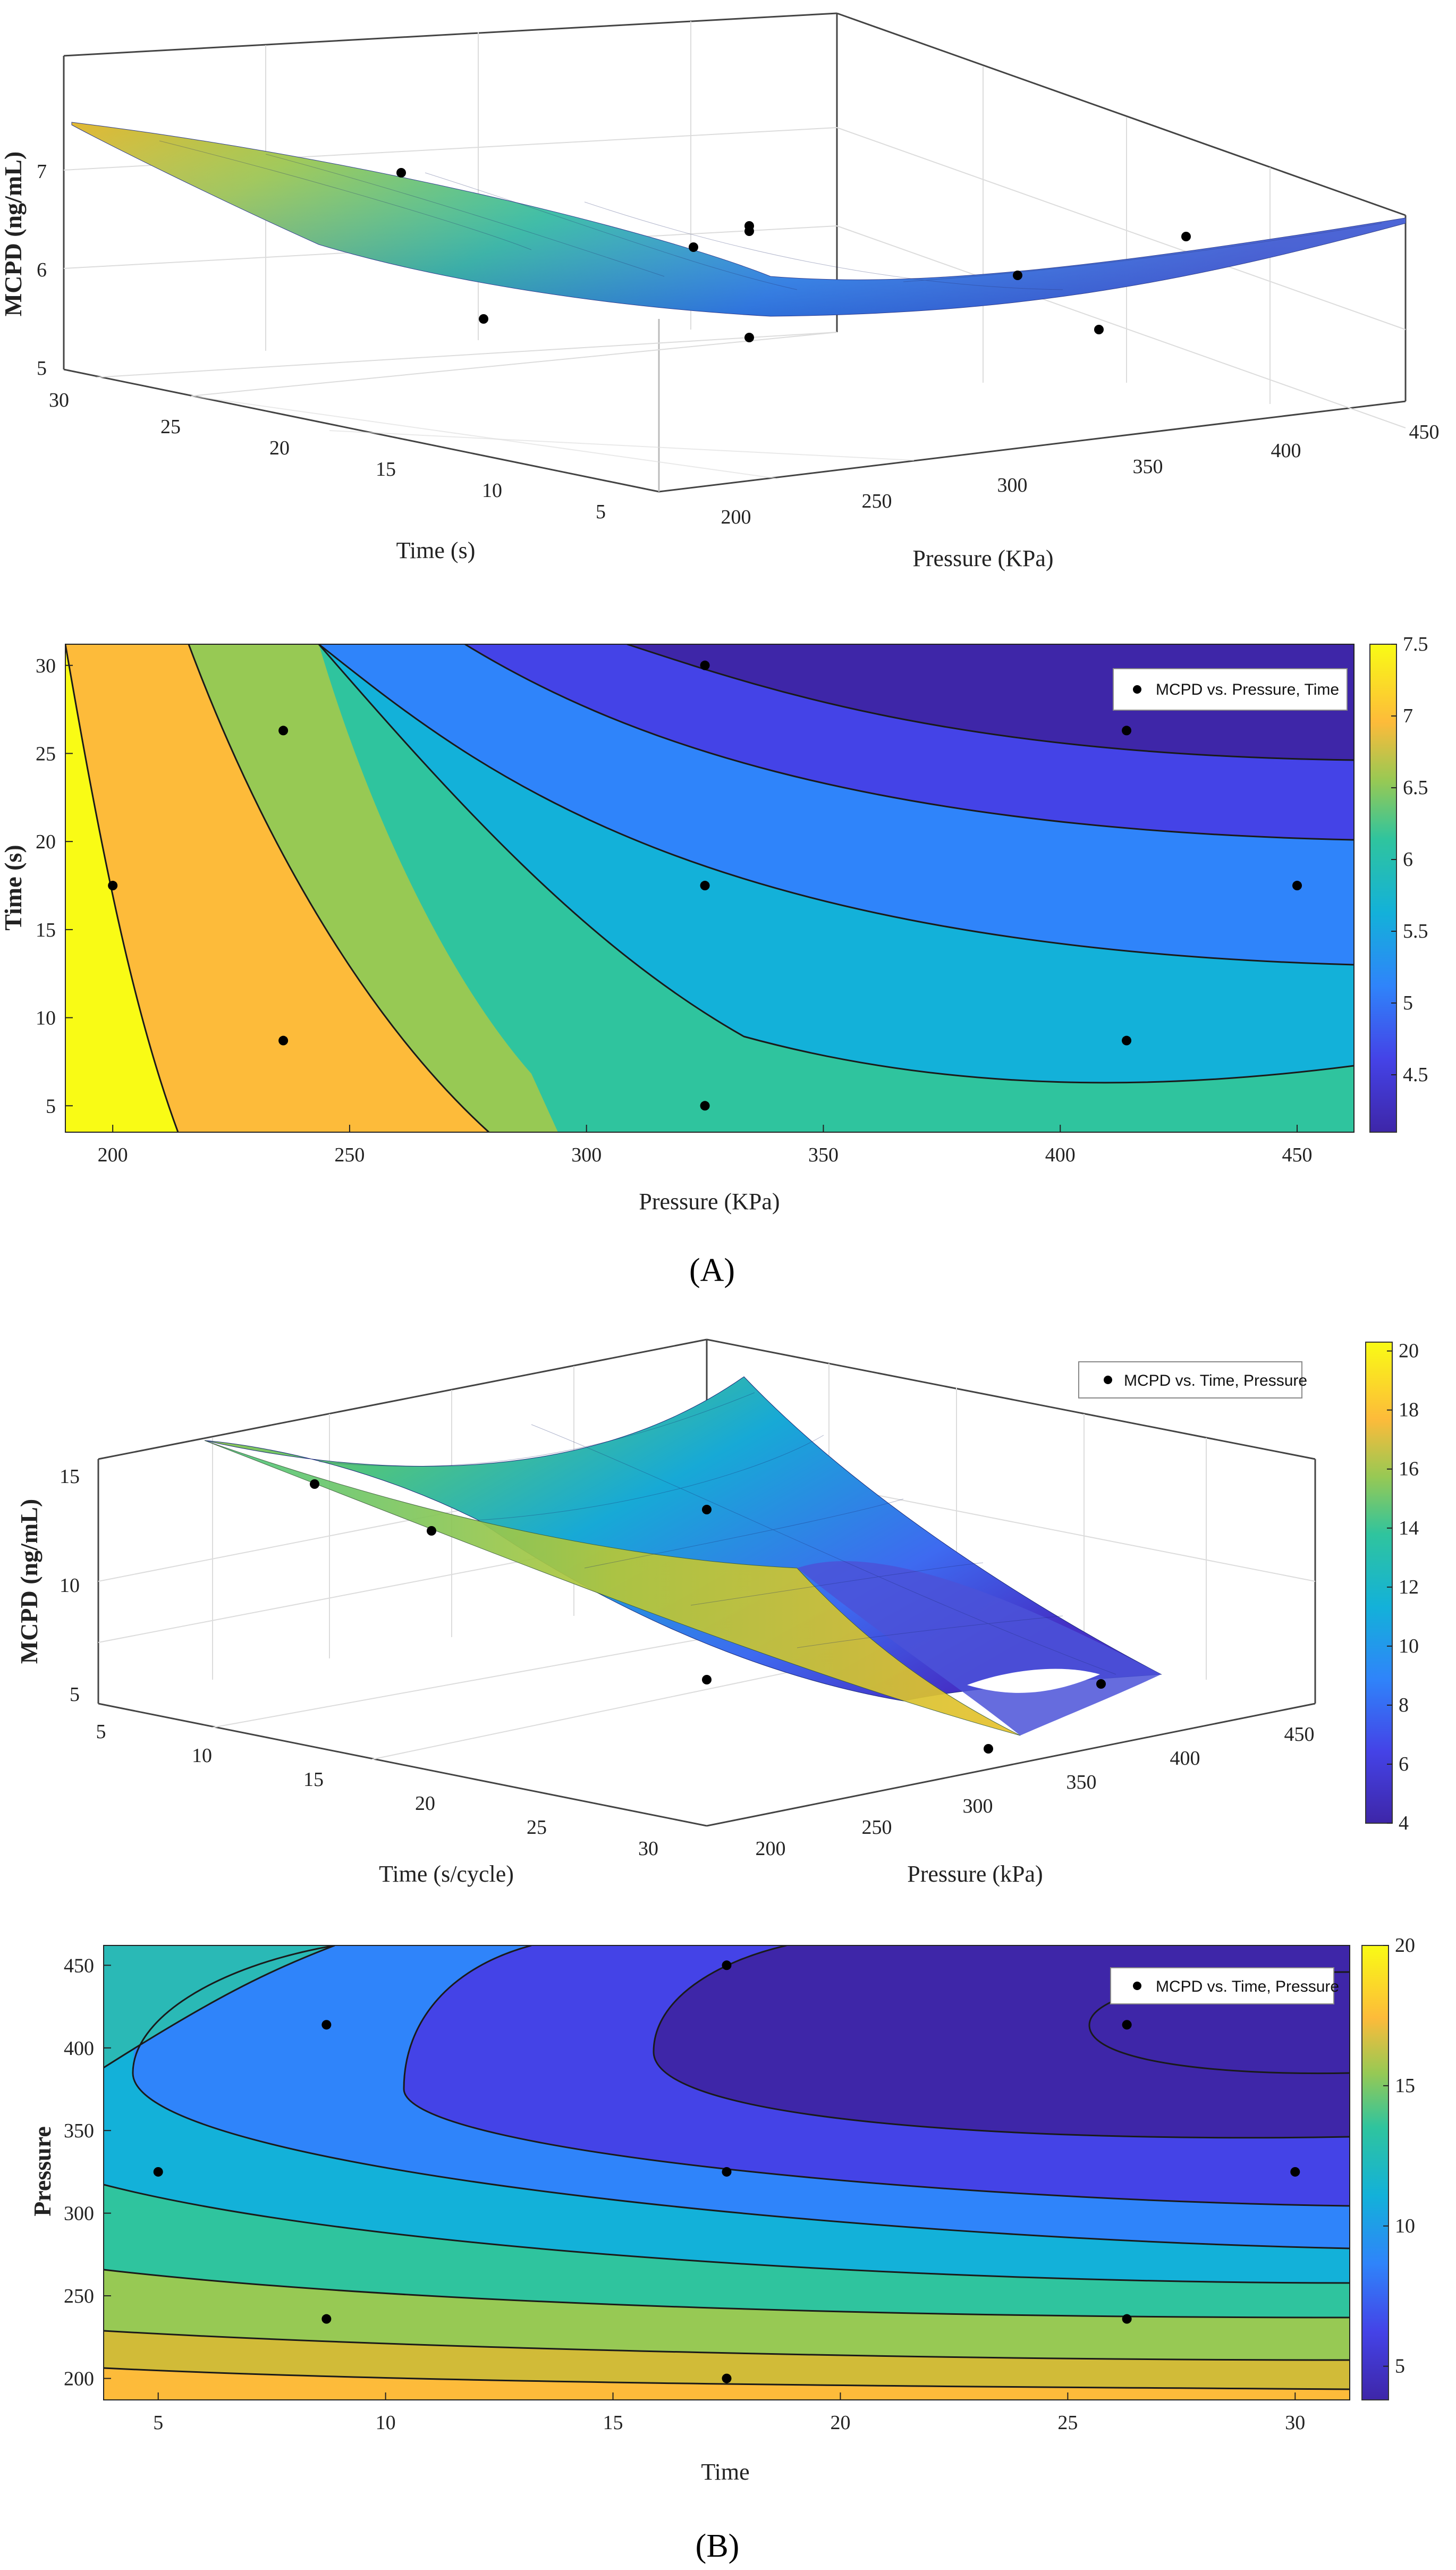 The width and height of the screenshot is (1456, 2570). Describe the element at coordinates (1286, 451) in the screenshot. I see `a3d-xtick: 400` at that location.